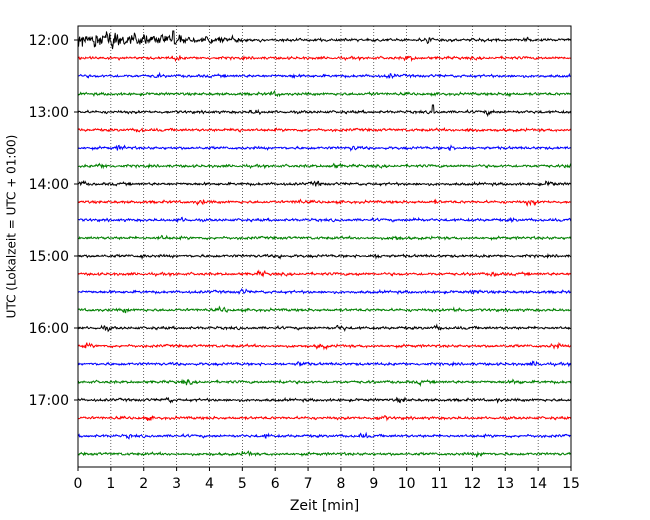 The image size is (650, 520). What do you see at coordinates (110, 484) in the screenshot?
I see `x-tick-label: 1` at bounding box center [110, 484].